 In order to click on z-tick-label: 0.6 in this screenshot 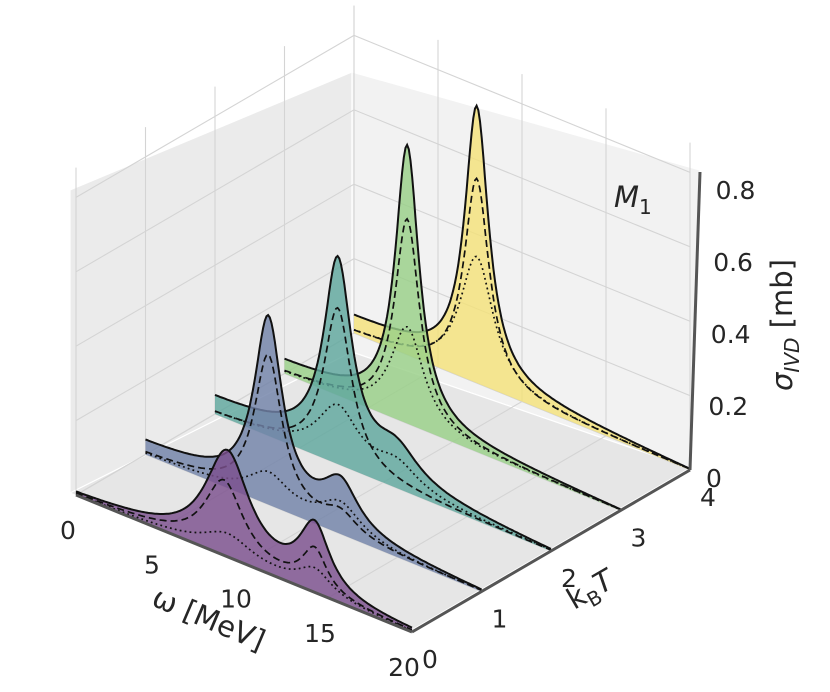, I will do `click(733, 262)`.